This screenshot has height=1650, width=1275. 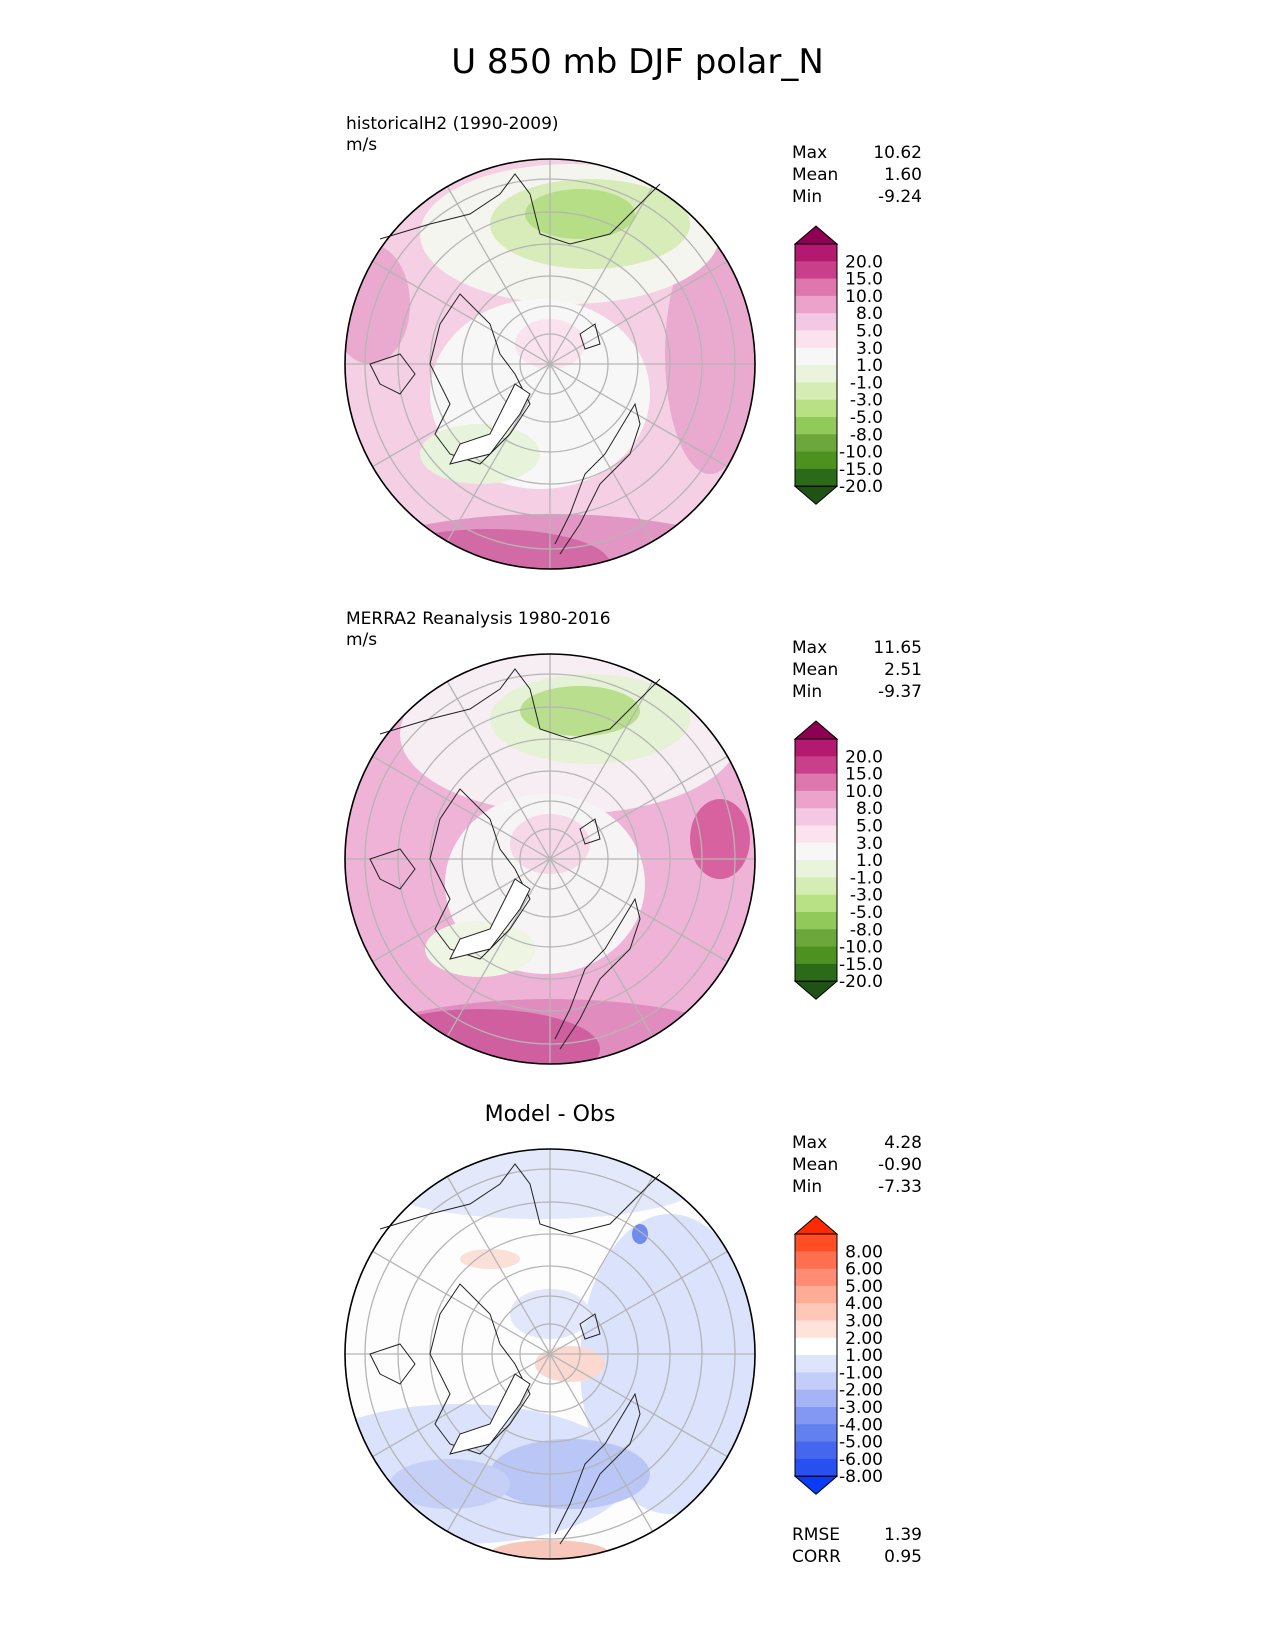 What do you see at coordinates (857, 670) in the screenshot?
I see `stats-box: Max 11.65 Mean 2.51 Min -9.37` at bounding box center [857, 670].